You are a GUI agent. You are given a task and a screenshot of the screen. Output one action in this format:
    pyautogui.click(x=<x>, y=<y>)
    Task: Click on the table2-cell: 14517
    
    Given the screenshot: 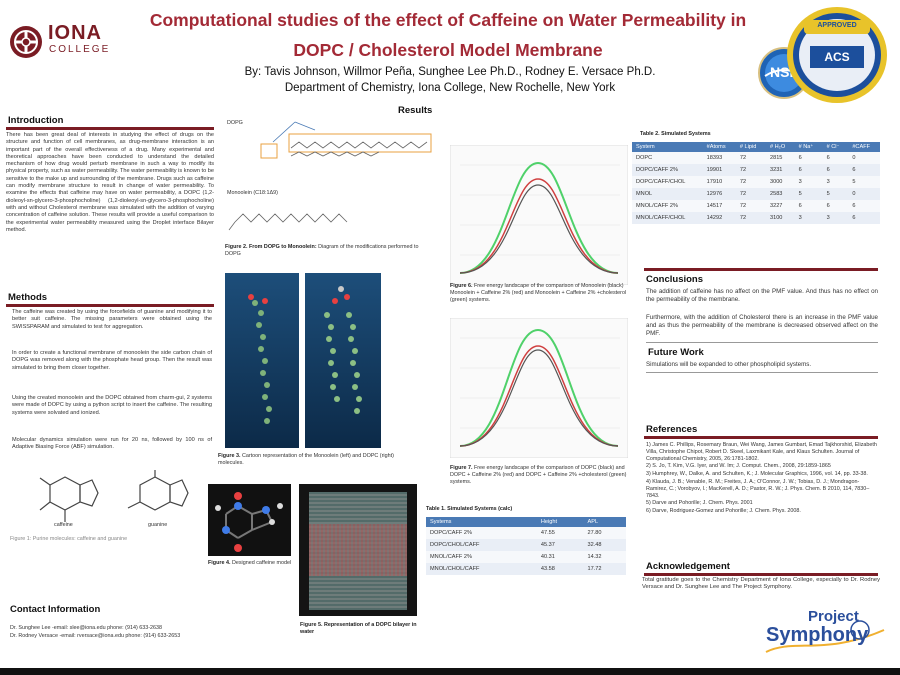 What is the action you would take?
    pyautogui.click(x=719, y=206)
    